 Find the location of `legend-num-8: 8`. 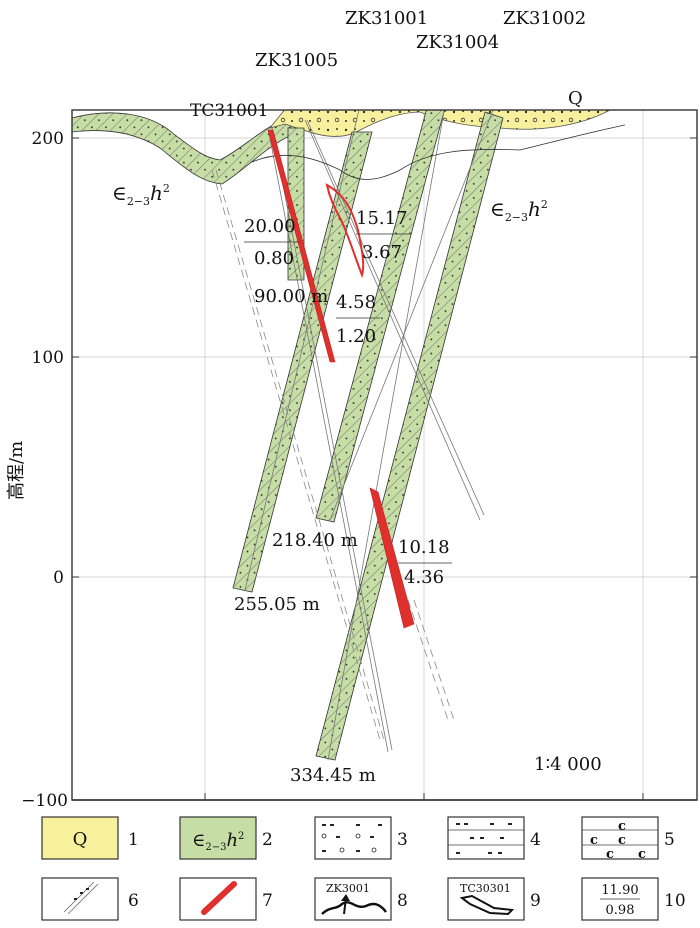

legend-num-8: 8 is located at coordinates (402, 901).